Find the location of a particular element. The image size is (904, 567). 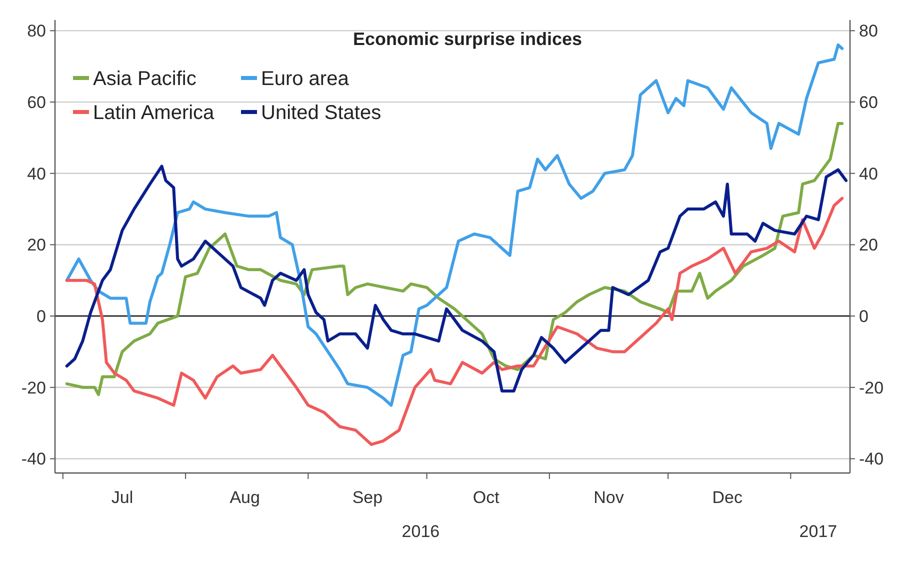

legend-label: Latin America is located at coordinates (154, 113).